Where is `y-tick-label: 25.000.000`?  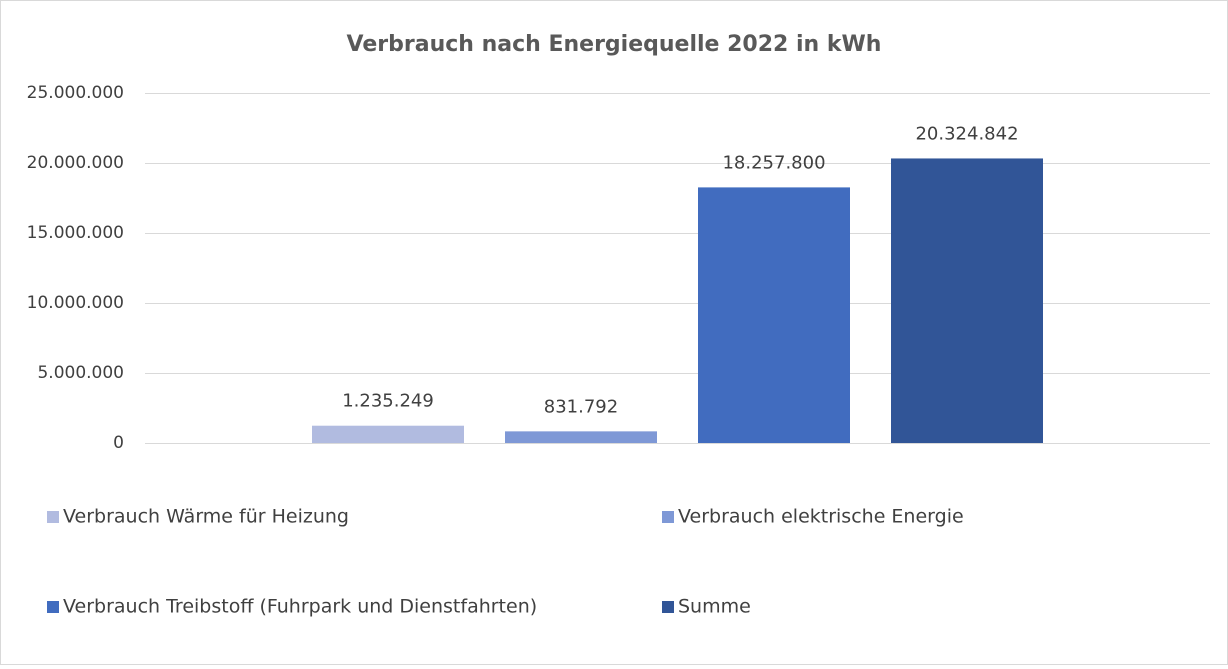
y-tick-label: 25.000.000 is located at coordinates (75, 93).